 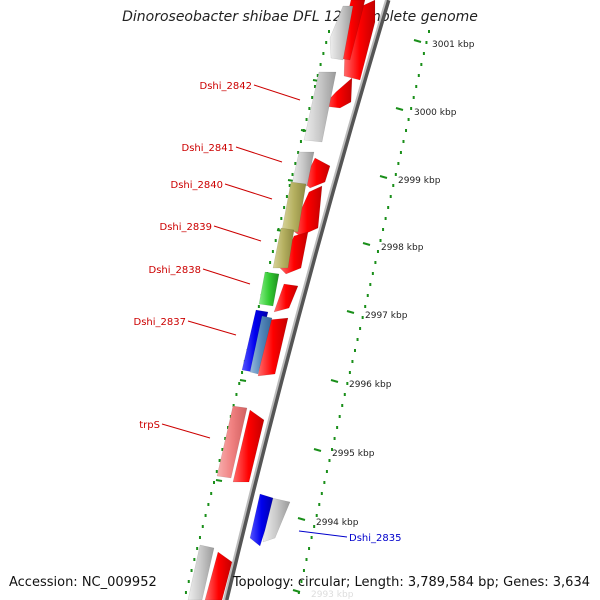 What do you see at coordinates (160, 322) in the screenshot?
I see `gene-label: Dshi_2837` at bounding box center [160, 322].